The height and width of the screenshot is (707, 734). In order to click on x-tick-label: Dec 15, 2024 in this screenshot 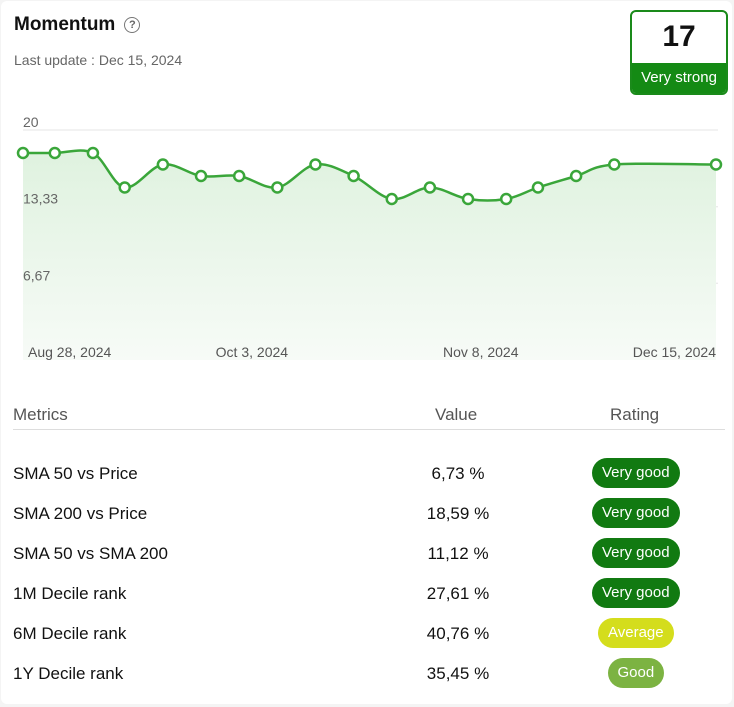, I will do `click(674, 352)`.